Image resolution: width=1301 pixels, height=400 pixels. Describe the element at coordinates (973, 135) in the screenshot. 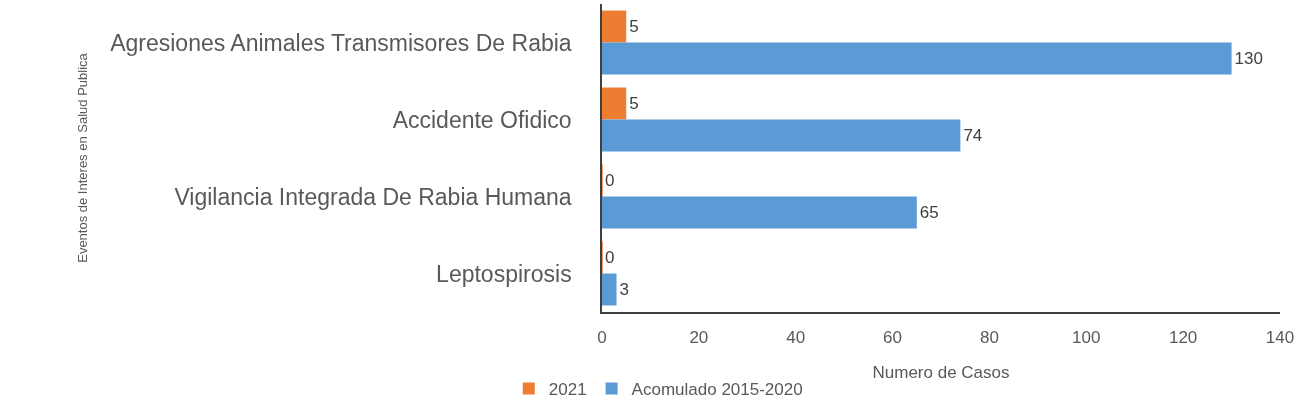

I see `data-label: 74` at that location.